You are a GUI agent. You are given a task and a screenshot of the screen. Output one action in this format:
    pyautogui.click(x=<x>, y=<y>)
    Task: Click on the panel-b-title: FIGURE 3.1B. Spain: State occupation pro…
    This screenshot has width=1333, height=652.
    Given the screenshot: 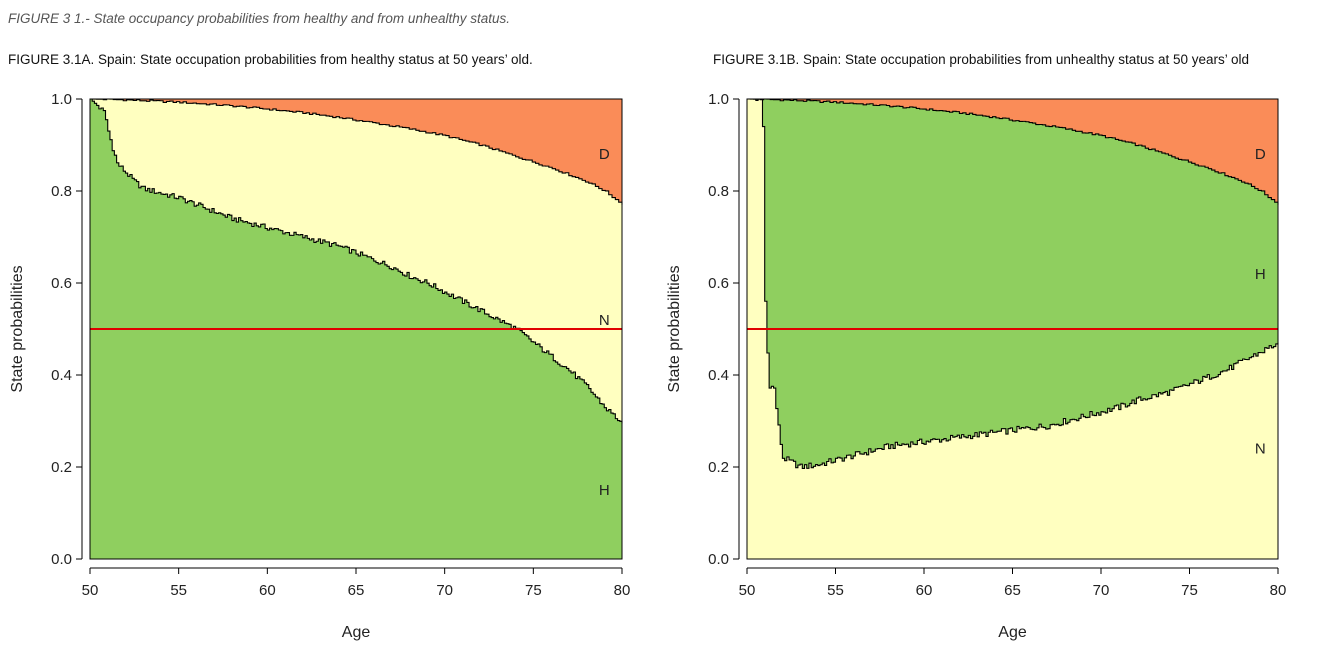 What is the action you would take?
    pyautogui.click(x=981, y=59)
    